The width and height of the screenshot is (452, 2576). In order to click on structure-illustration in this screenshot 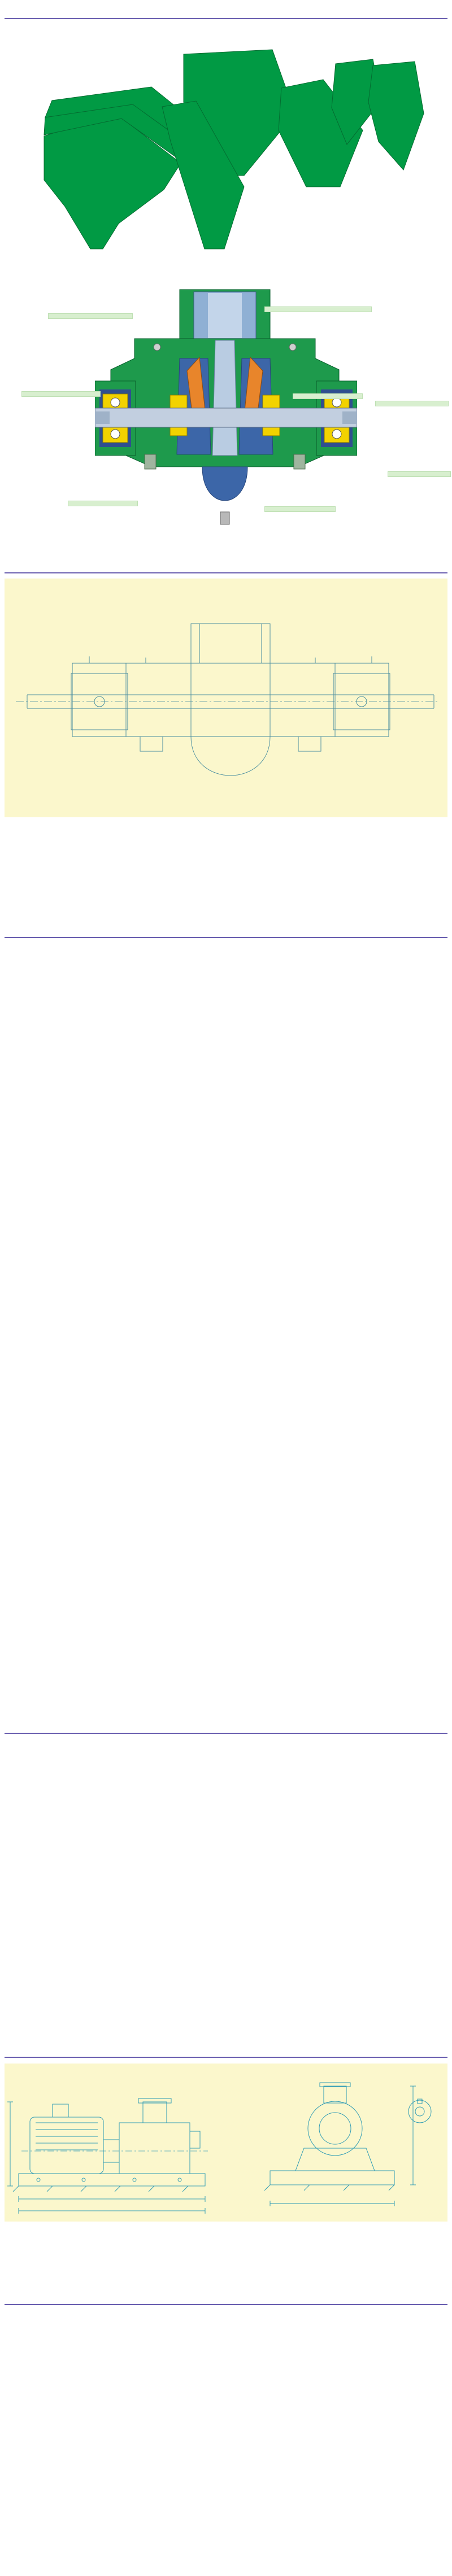, I will do `click(226, 422)`.